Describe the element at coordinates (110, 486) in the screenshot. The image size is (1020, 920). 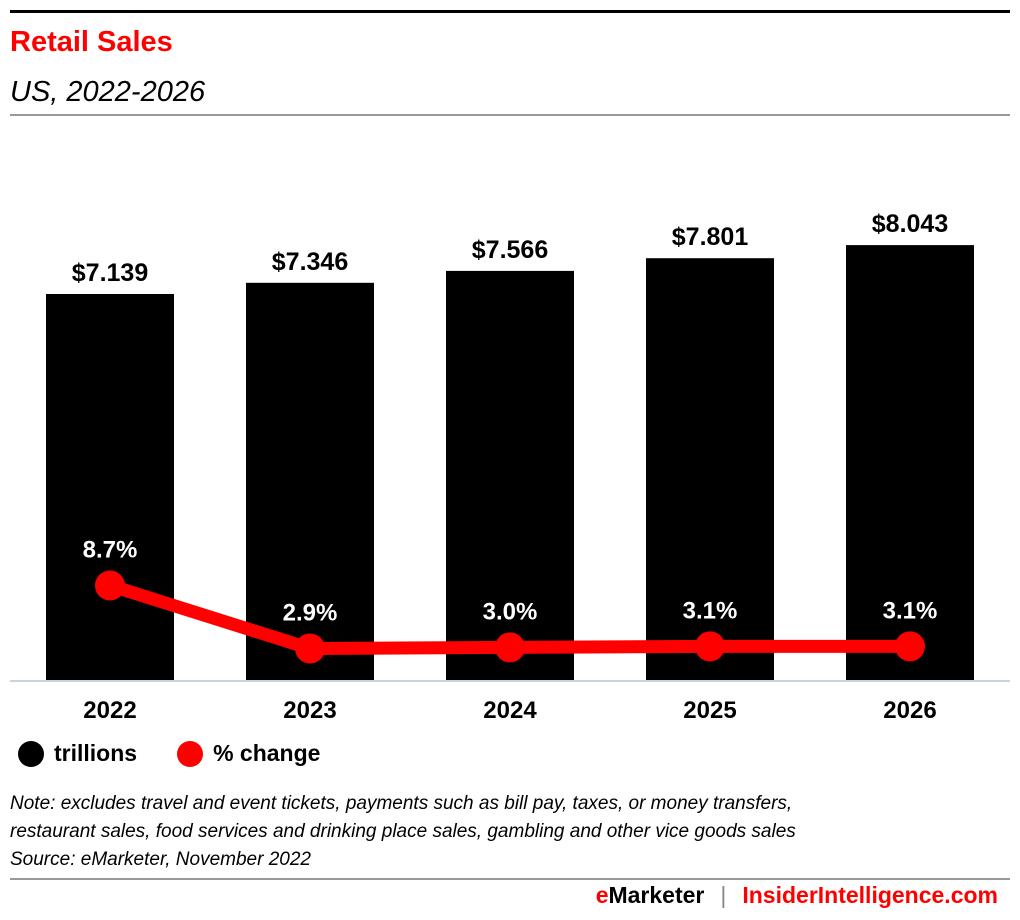
I see `bar-2022` at that location.